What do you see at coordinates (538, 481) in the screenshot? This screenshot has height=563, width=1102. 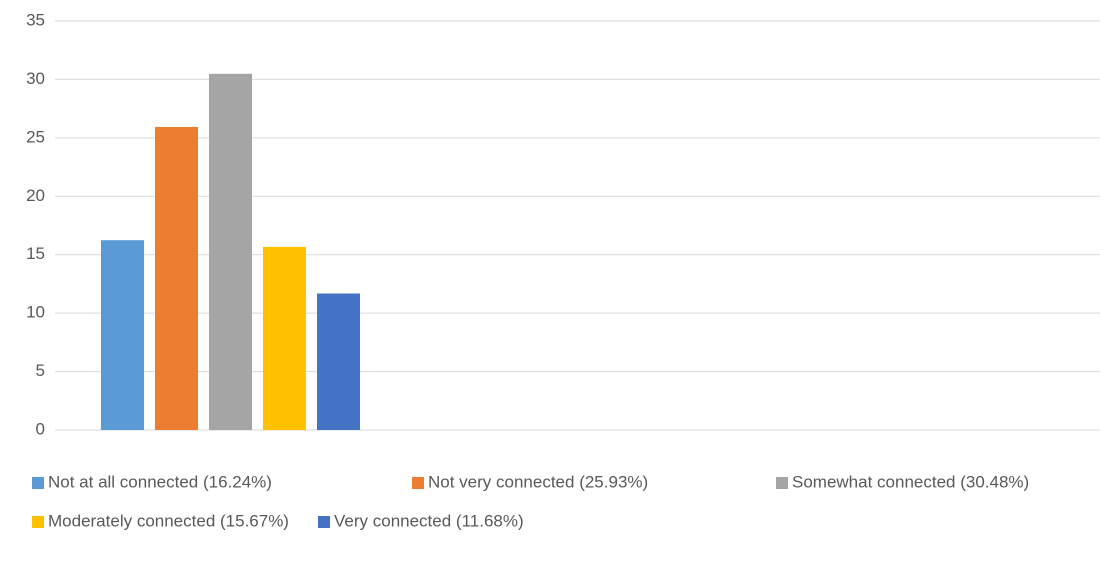 I see `legend-label: Not very connected (25.93%)` at bounding box center [538, 481].